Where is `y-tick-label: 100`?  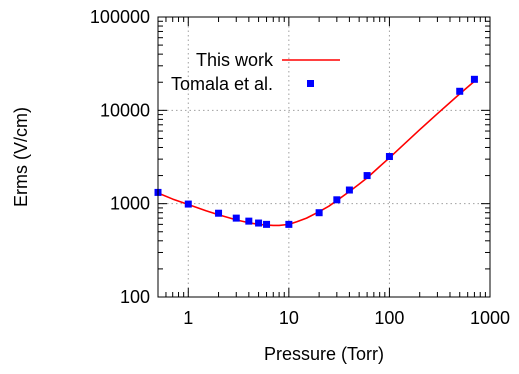
y-tick-label: 100 is located at coordinates (135, 297).